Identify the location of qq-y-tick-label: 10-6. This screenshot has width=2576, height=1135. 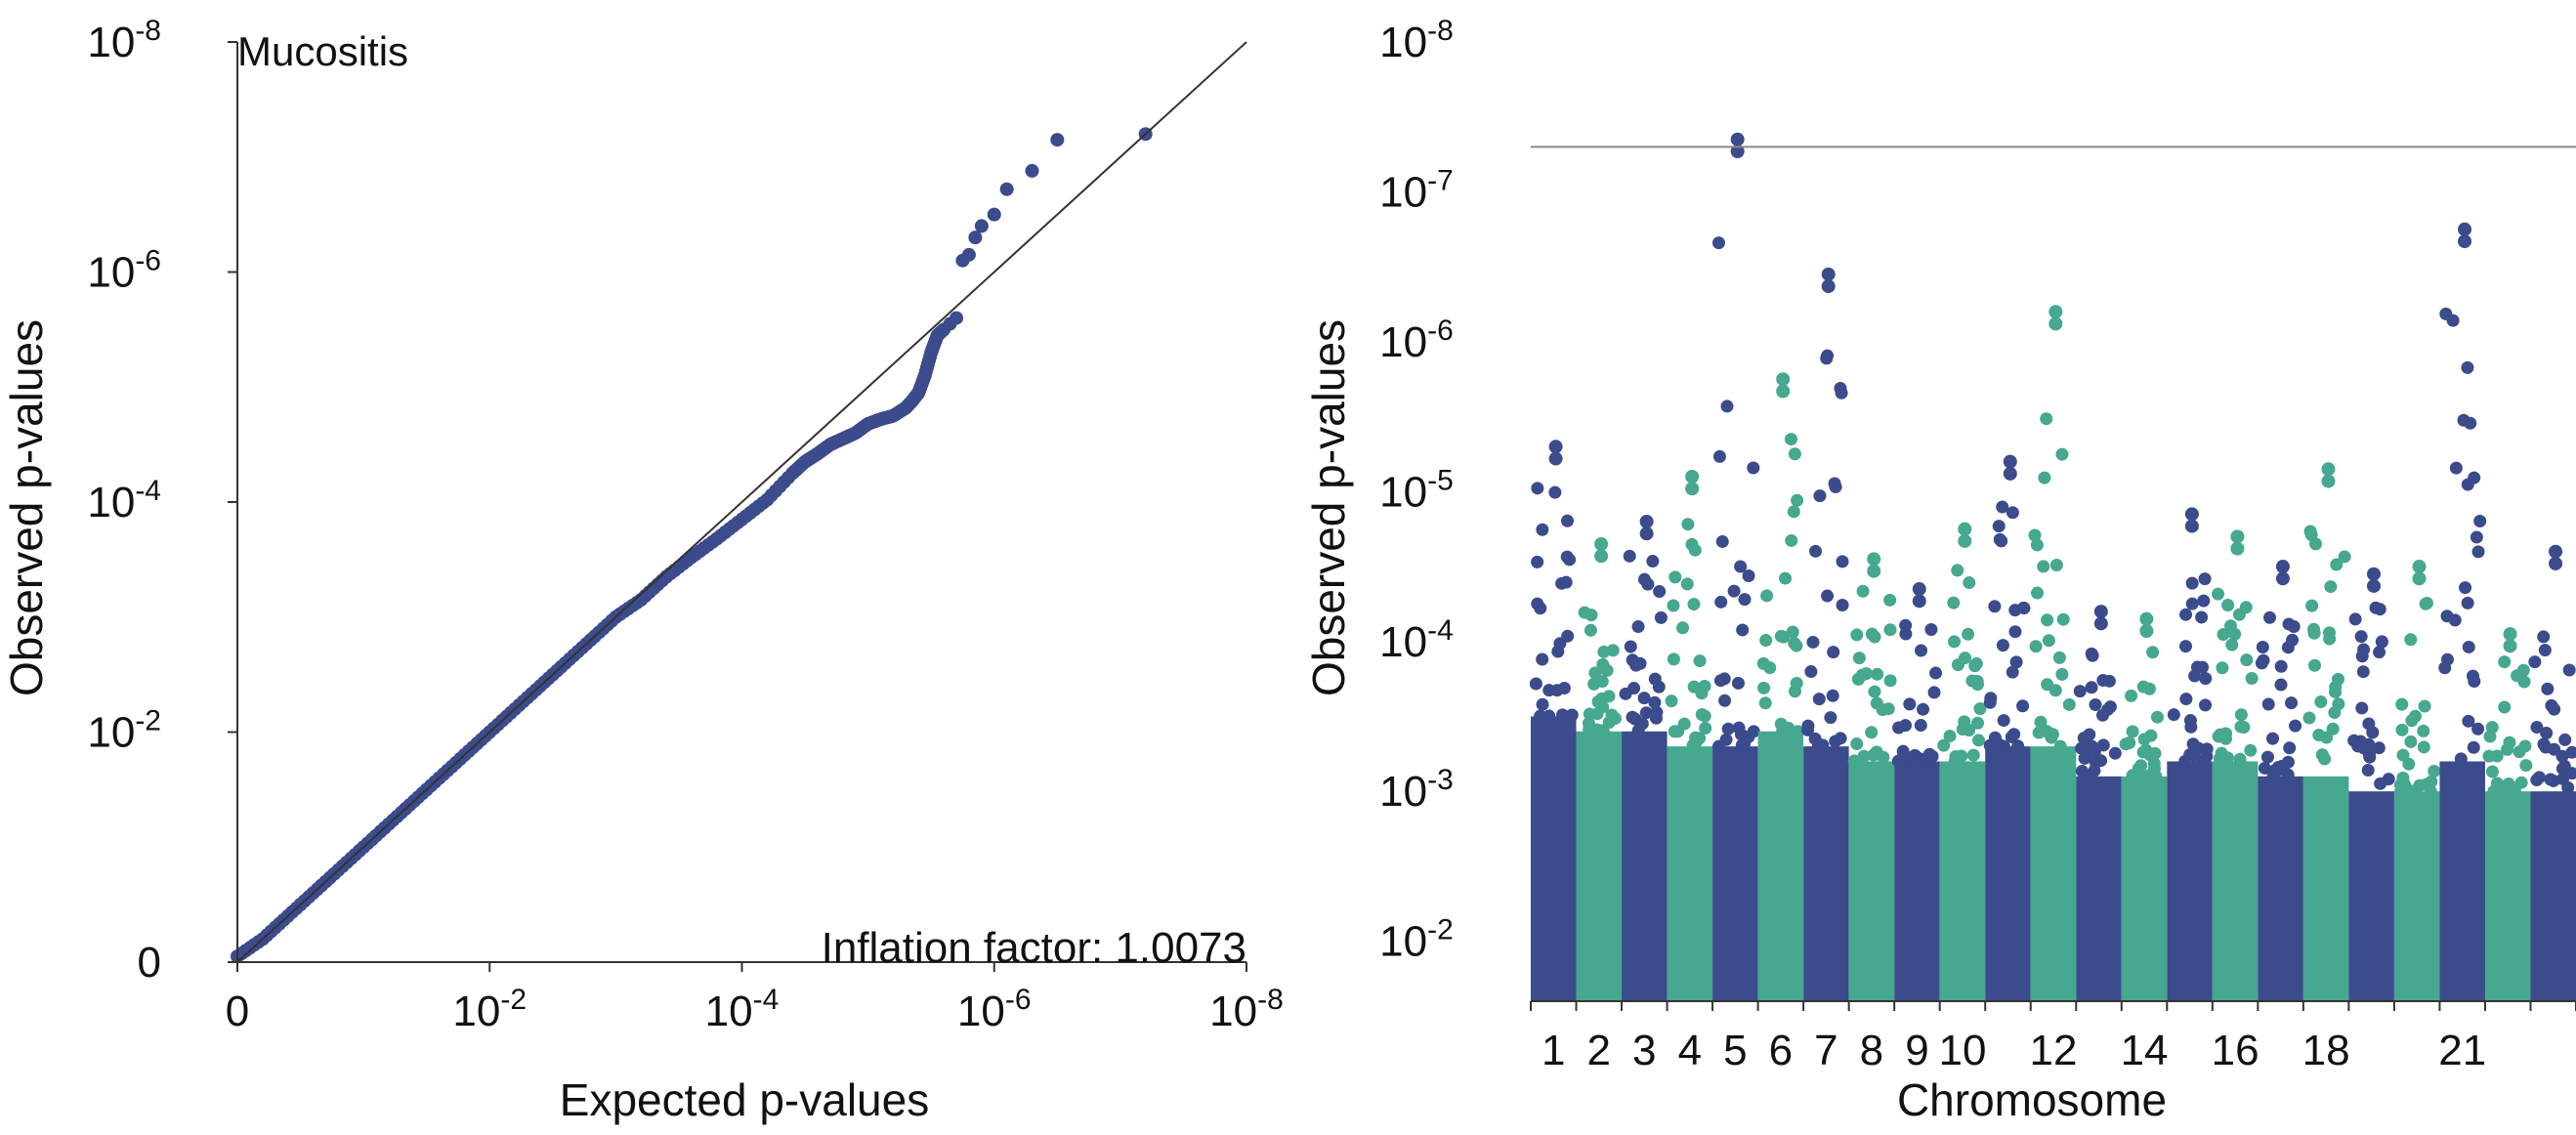
(124, 271).